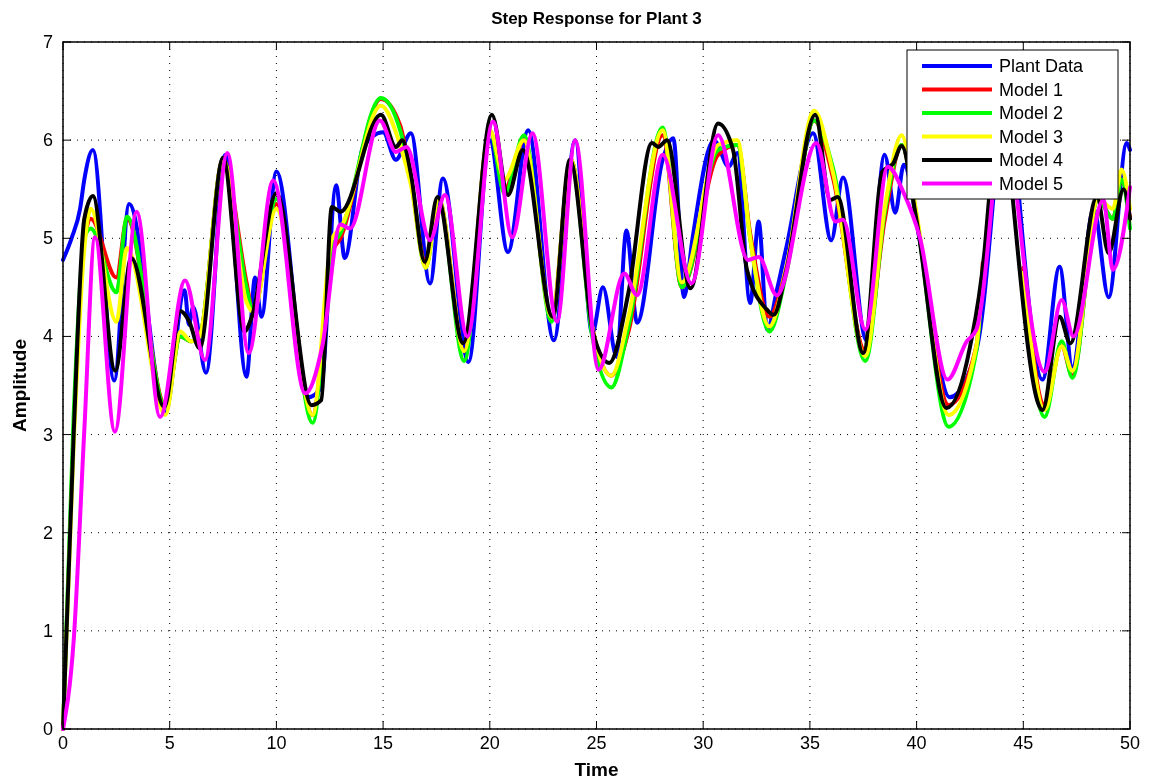  I want to click on y-axis-title: Amplitude, so click(19, 385).